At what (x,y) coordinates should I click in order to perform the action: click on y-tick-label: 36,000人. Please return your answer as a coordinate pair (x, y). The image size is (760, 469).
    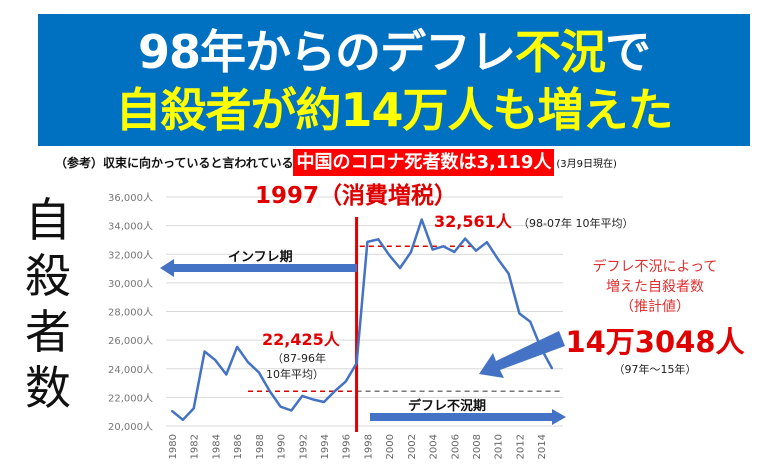
    Looking at the image, I should click on (130, 198).